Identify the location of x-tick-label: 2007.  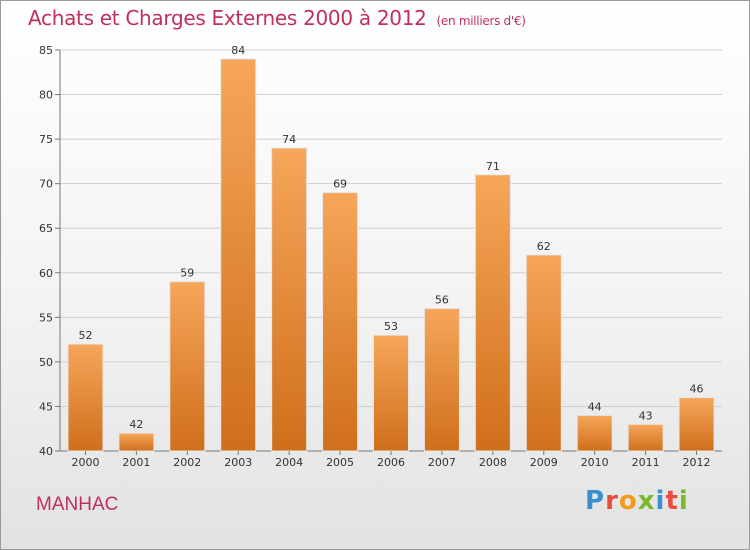
(442, 462).